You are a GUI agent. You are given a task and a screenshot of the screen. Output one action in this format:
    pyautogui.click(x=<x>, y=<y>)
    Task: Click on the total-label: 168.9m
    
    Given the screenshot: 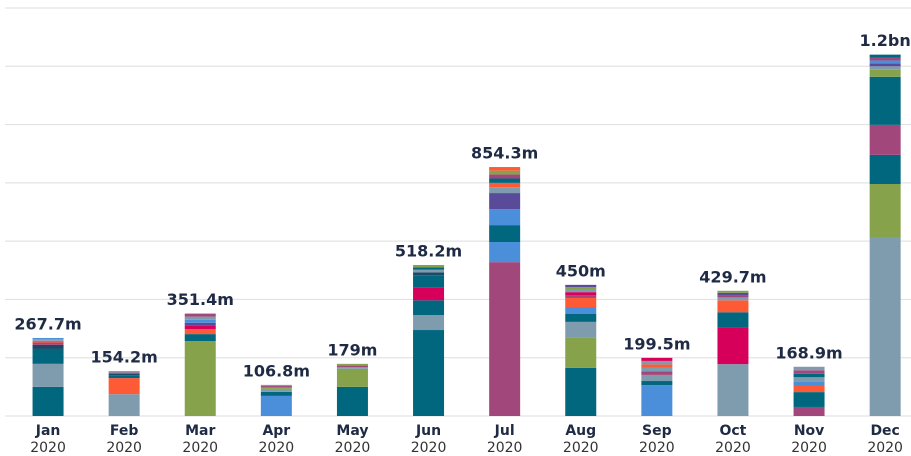 What is the action you would take?
    pyautogui.click(x=808, y=352)
    